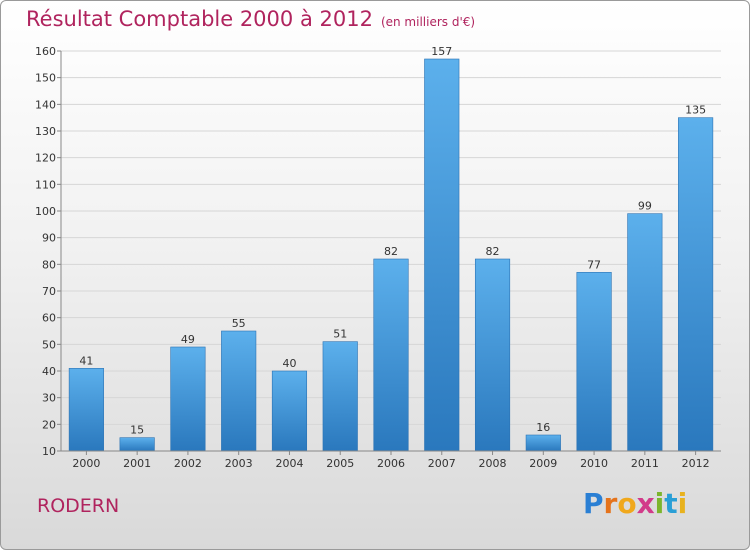 The width and height of the screenshot is (750, 550). I want to click on y-tick-label: 60, so click(49, 318).